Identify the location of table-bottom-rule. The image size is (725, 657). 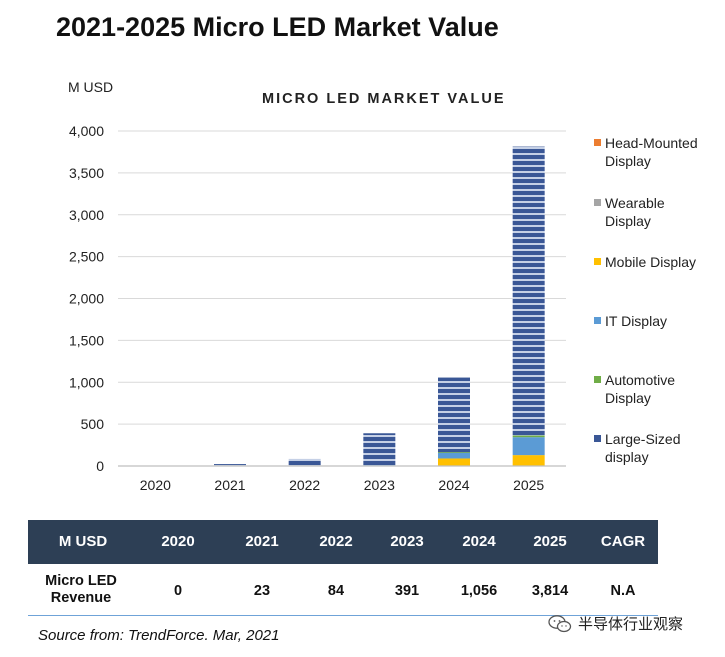
(343, 615).